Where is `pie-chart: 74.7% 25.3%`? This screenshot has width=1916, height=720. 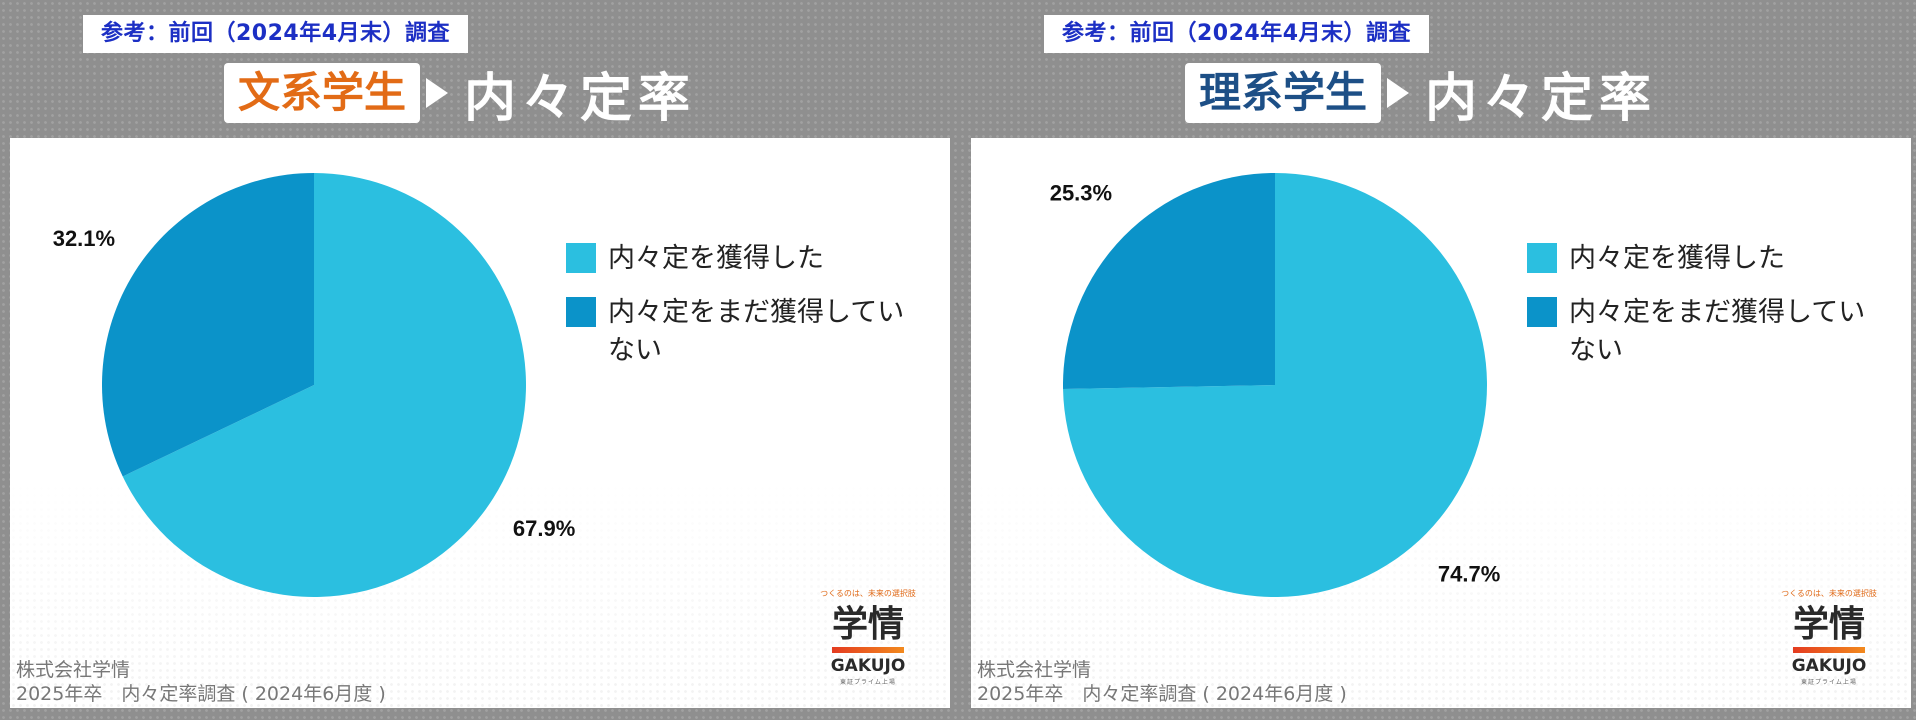
pie-chart: 74.7% 25.3% is located at coordinates (1275, 385).